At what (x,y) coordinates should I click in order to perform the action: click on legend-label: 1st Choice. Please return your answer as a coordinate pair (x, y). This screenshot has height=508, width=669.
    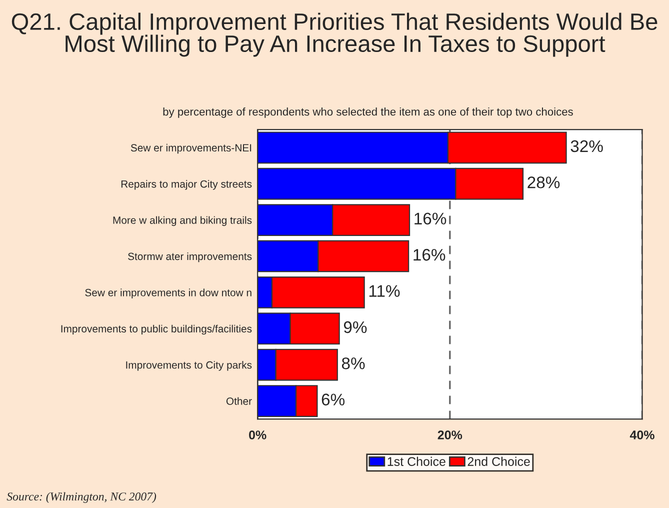
    Looking at the image, I should click on (417, 461).